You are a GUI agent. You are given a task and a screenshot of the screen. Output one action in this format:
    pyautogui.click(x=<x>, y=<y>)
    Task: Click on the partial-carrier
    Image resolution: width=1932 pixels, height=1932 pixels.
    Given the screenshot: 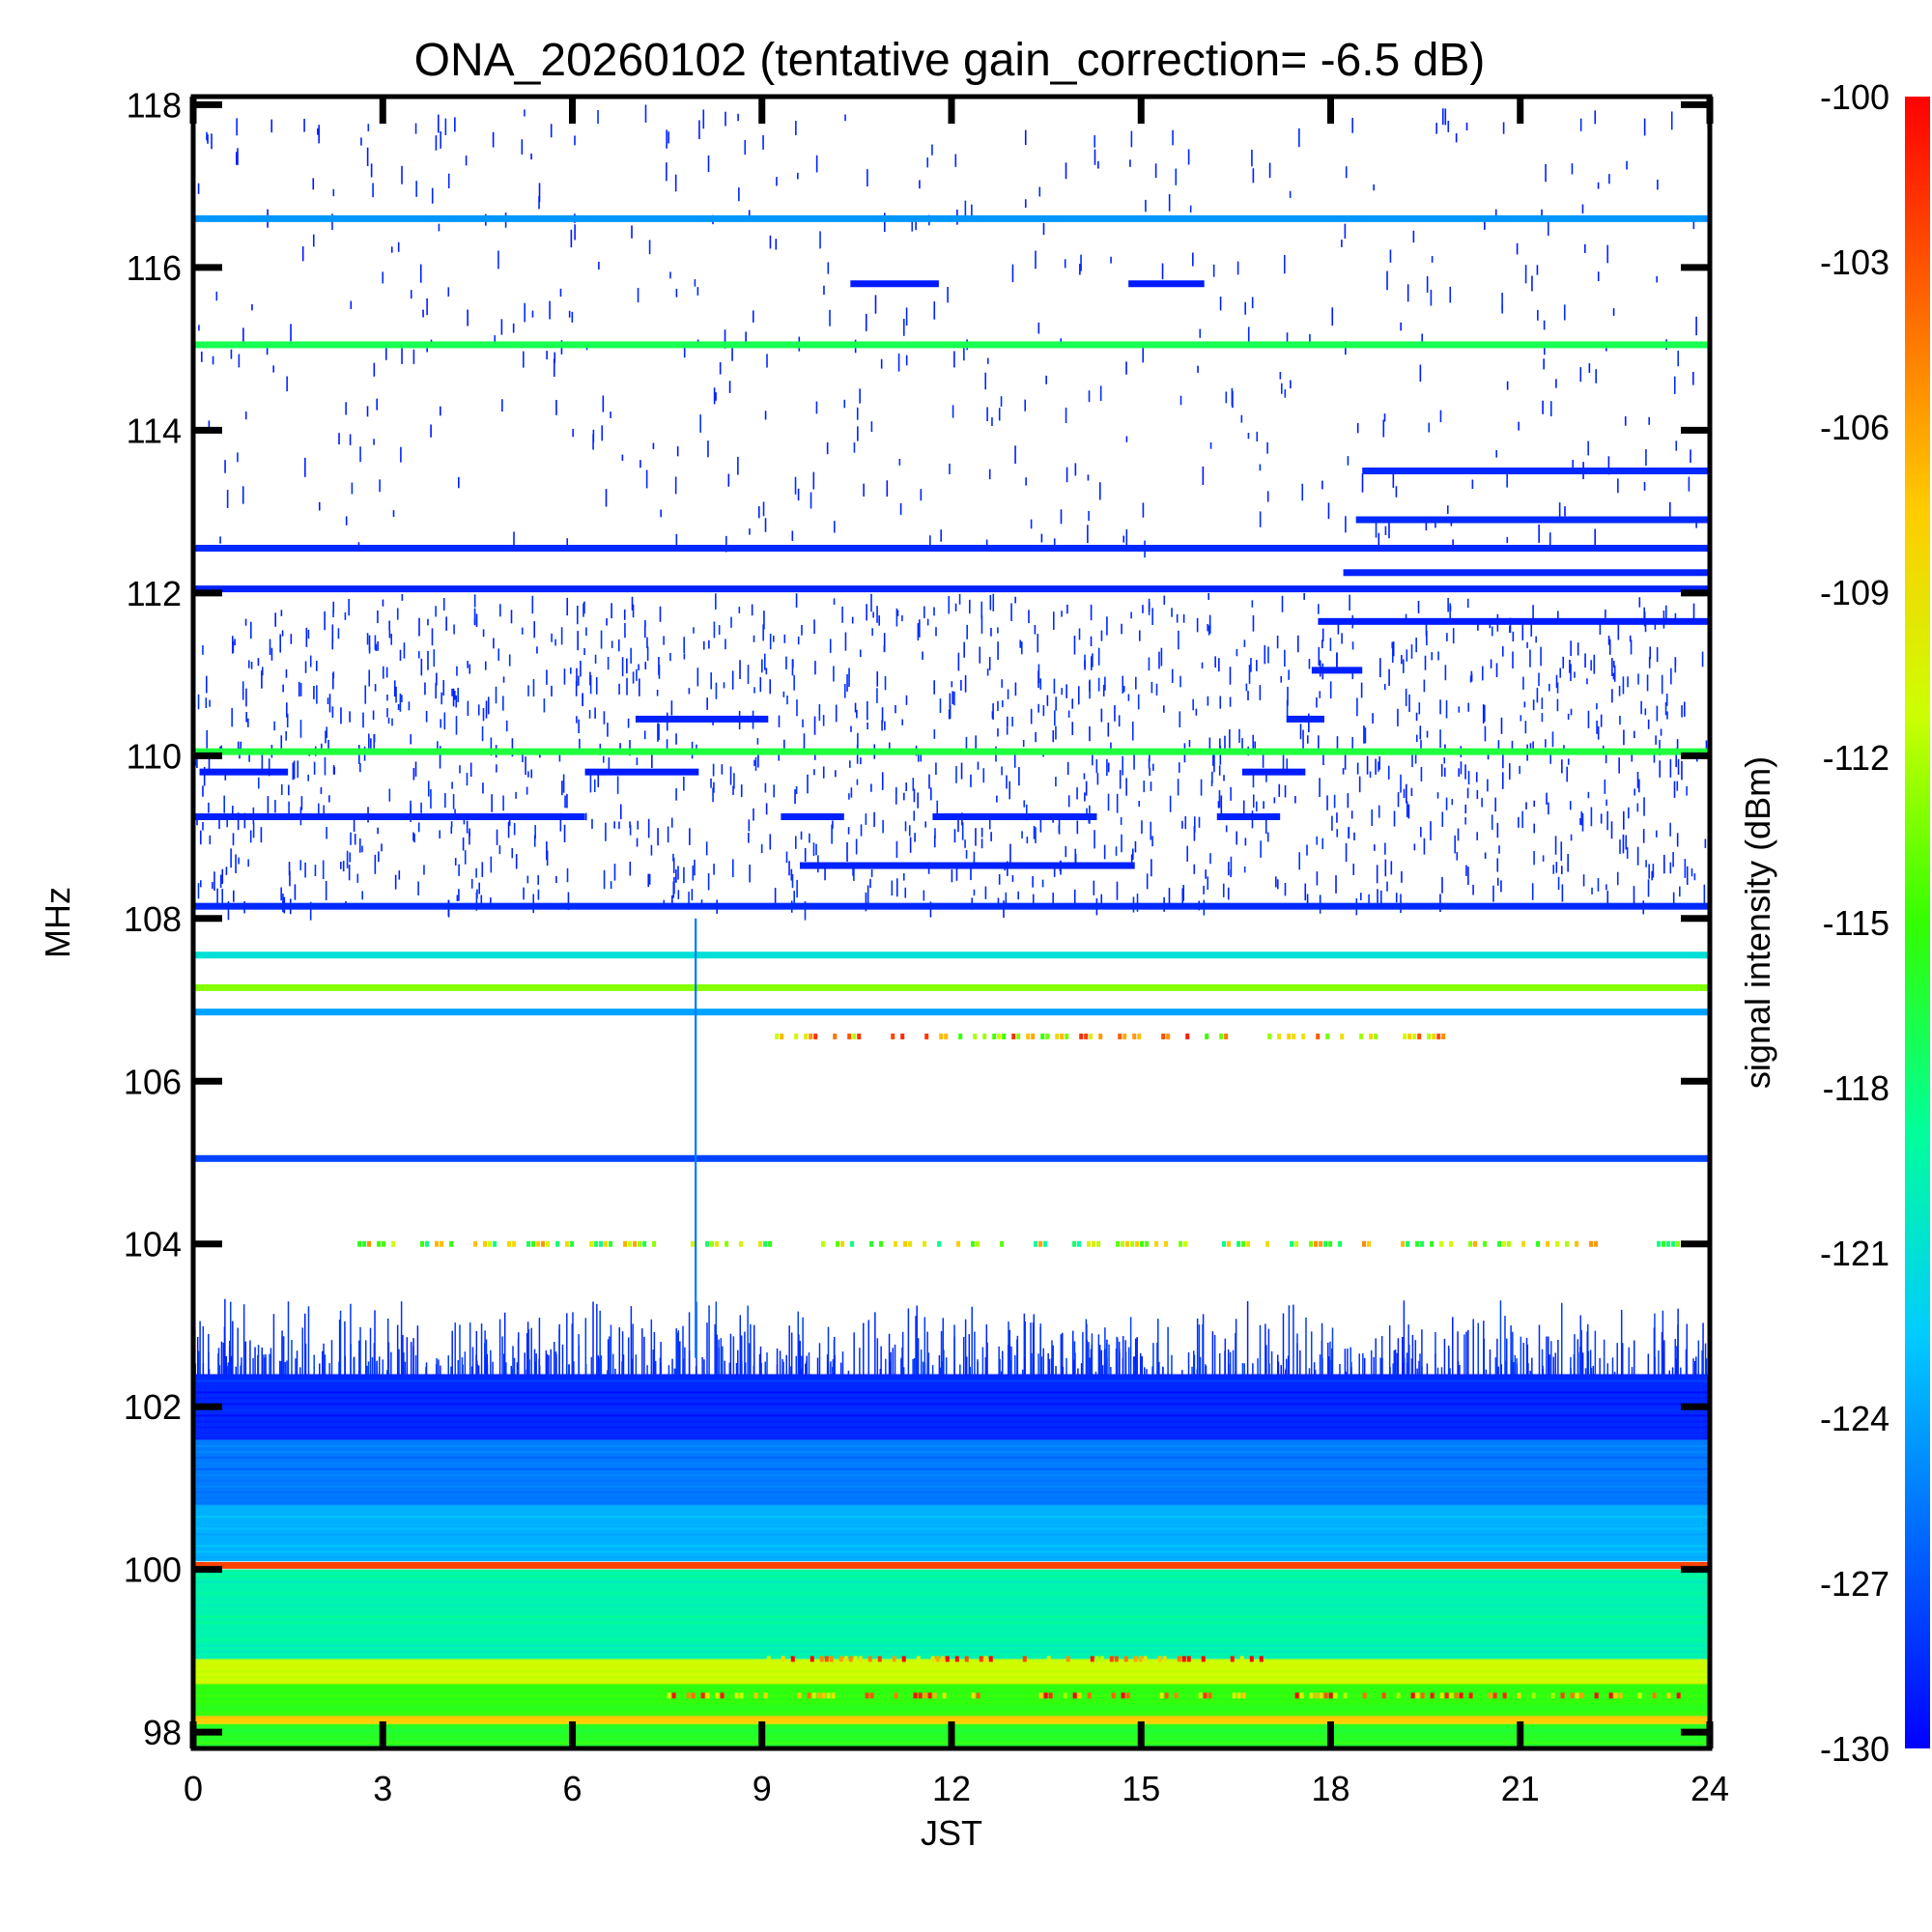 What is the action you would take?
    pyautogui.click(x=1337, y=670)
    